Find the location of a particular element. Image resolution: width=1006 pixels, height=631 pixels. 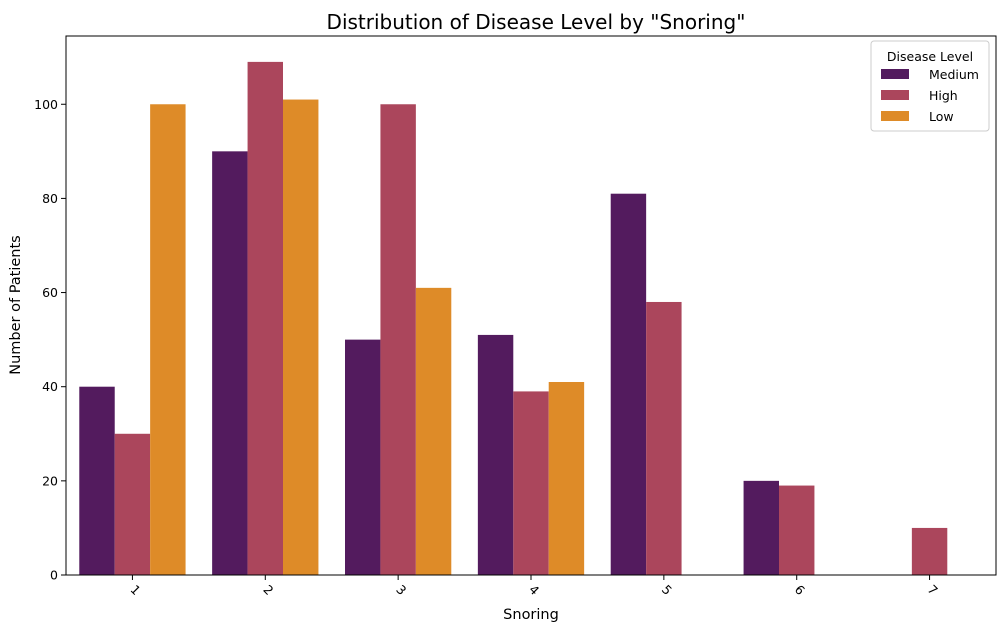

x-axis-label: Snoring is located at coordinates (531, 615).